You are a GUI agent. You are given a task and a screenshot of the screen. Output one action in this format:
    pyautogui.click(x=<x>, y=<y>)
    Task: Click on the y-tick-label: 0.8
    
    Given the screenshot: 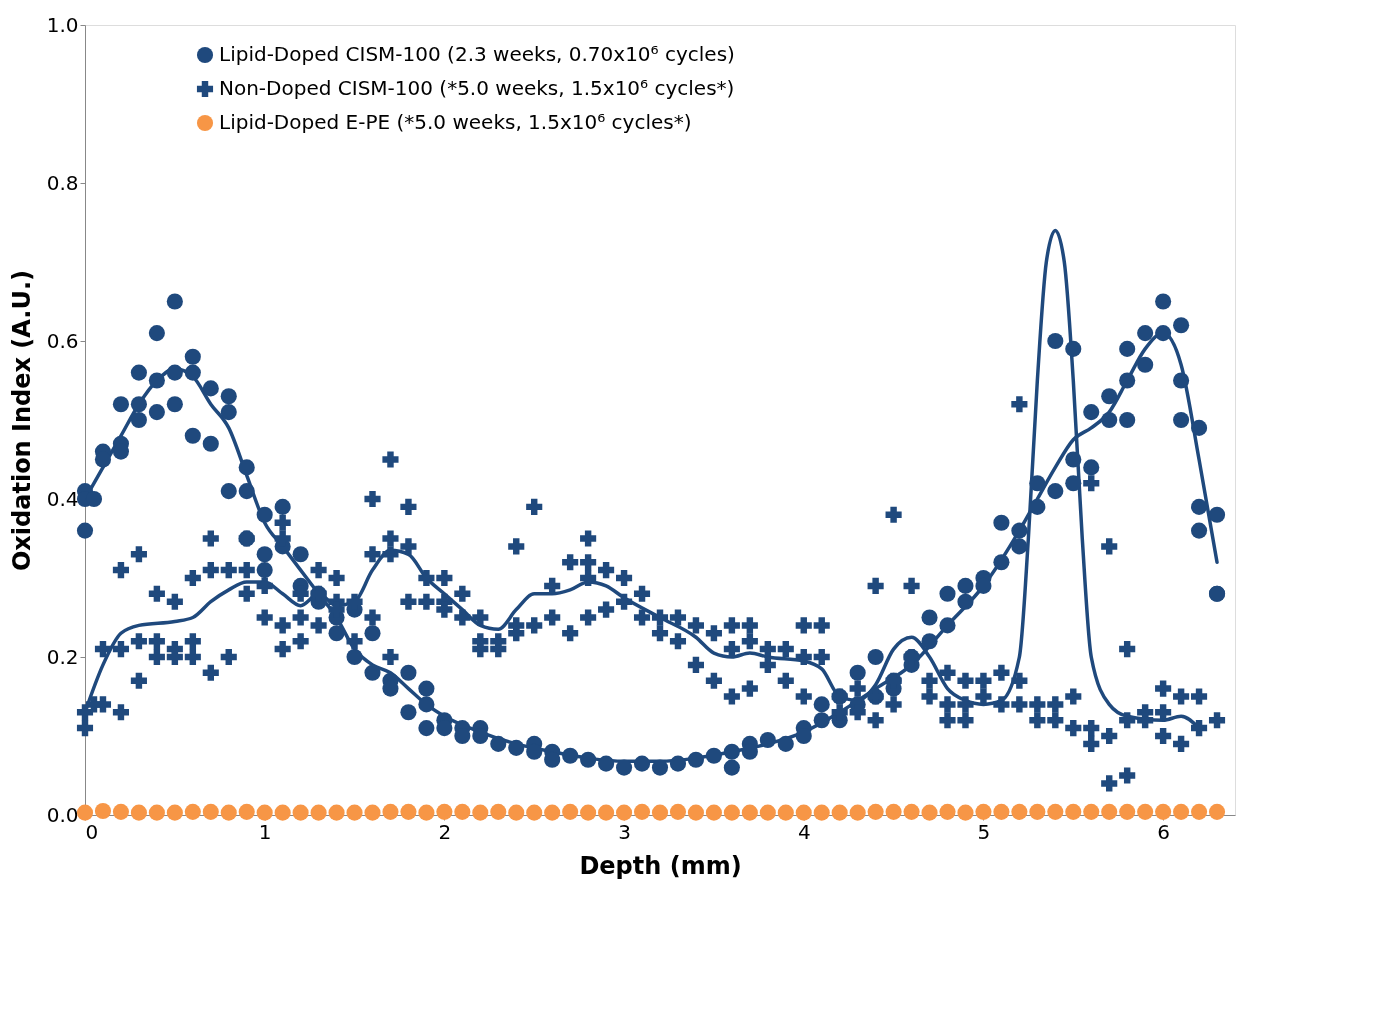 What is the action you would take?
    pyautogui.click(x=62, y=182)
    